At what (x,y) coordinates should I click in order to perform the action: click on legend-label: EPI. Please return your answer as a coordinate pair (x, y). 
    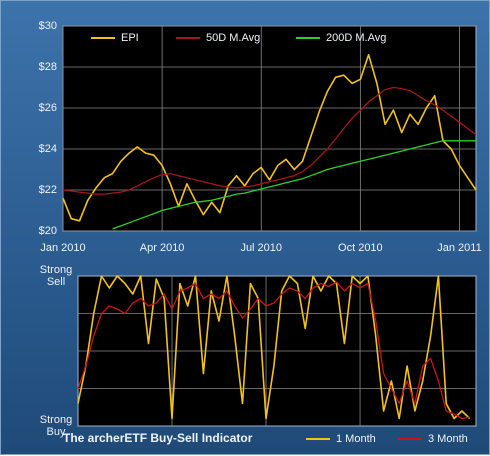
    Looking at the image, I should click on (130, 38).